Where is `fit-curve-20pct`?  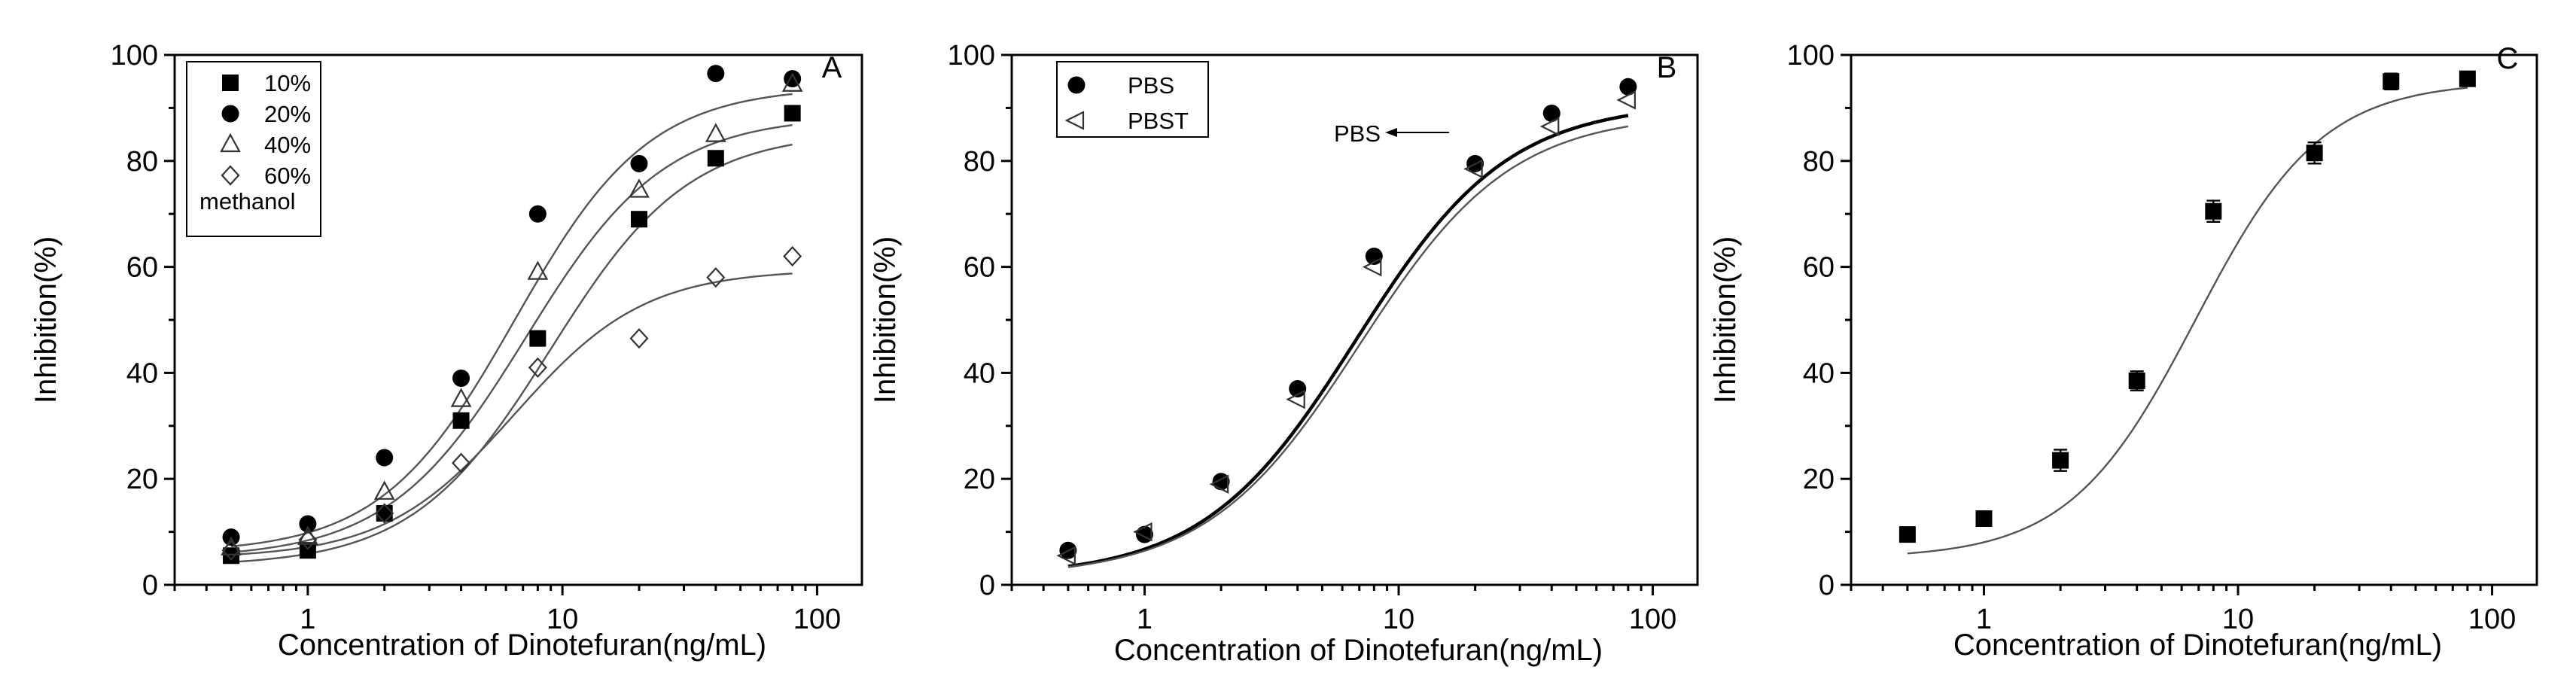
fit-curve-20pct is located at coordinates (512, 320).